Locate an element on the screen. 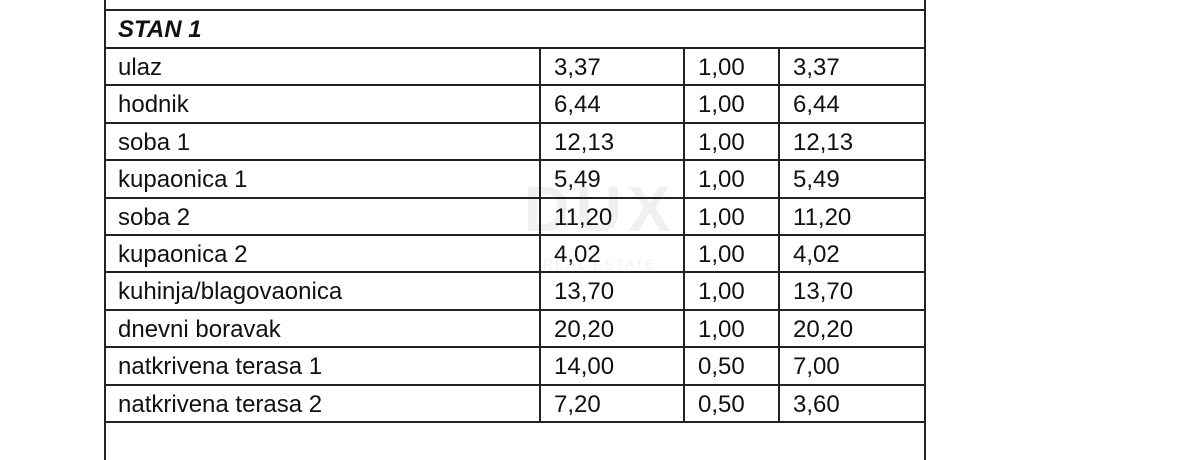 This screenshot has height=460, width=1200. room-name: natkrivena terasa 1 is located at coordinates (220, 367).